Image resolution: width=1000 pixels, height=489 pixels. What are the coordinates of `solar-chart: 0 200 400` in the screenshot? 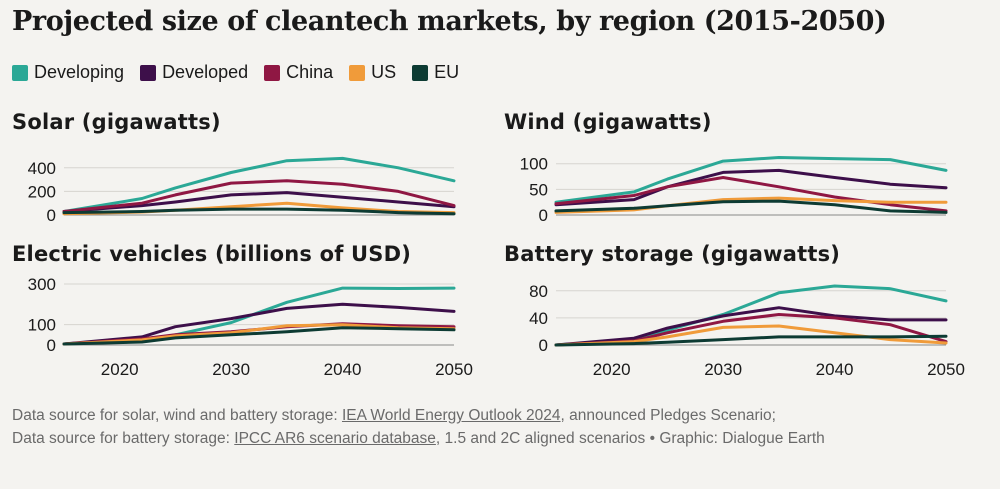 It's located at (242, 190).